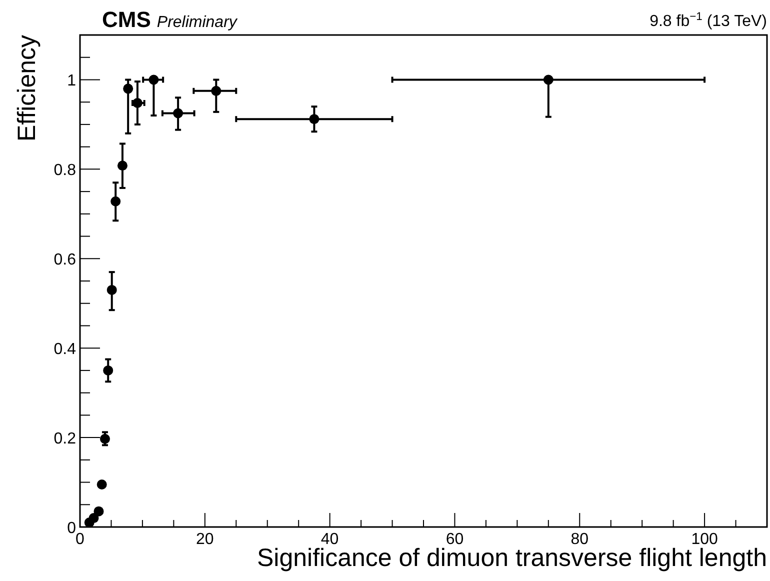  What do you see at coordinates (65, 260) in the screenshot?
I see `y-tick-label: 0.6` at bounding box center [65, 260].